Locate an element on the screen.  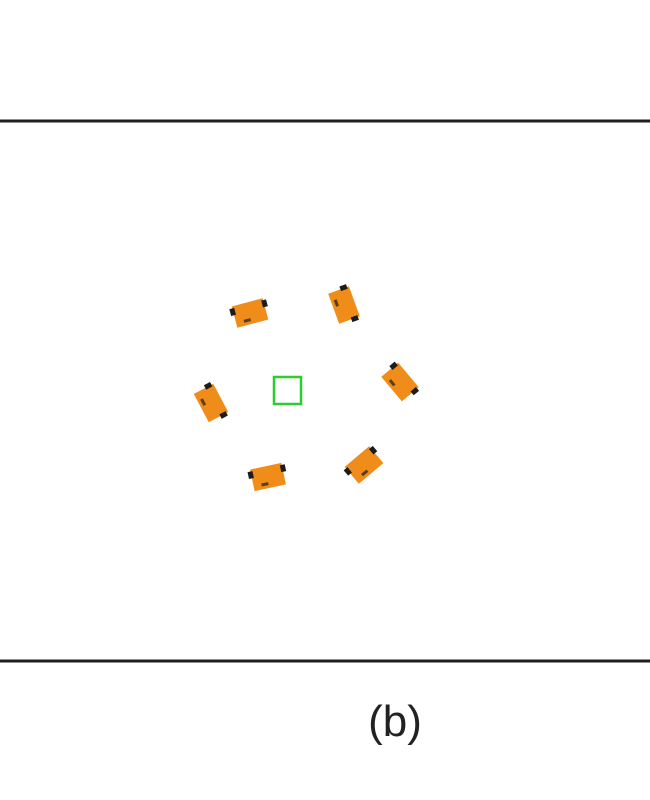
robot-top-left is located at coordinates (249, 313).